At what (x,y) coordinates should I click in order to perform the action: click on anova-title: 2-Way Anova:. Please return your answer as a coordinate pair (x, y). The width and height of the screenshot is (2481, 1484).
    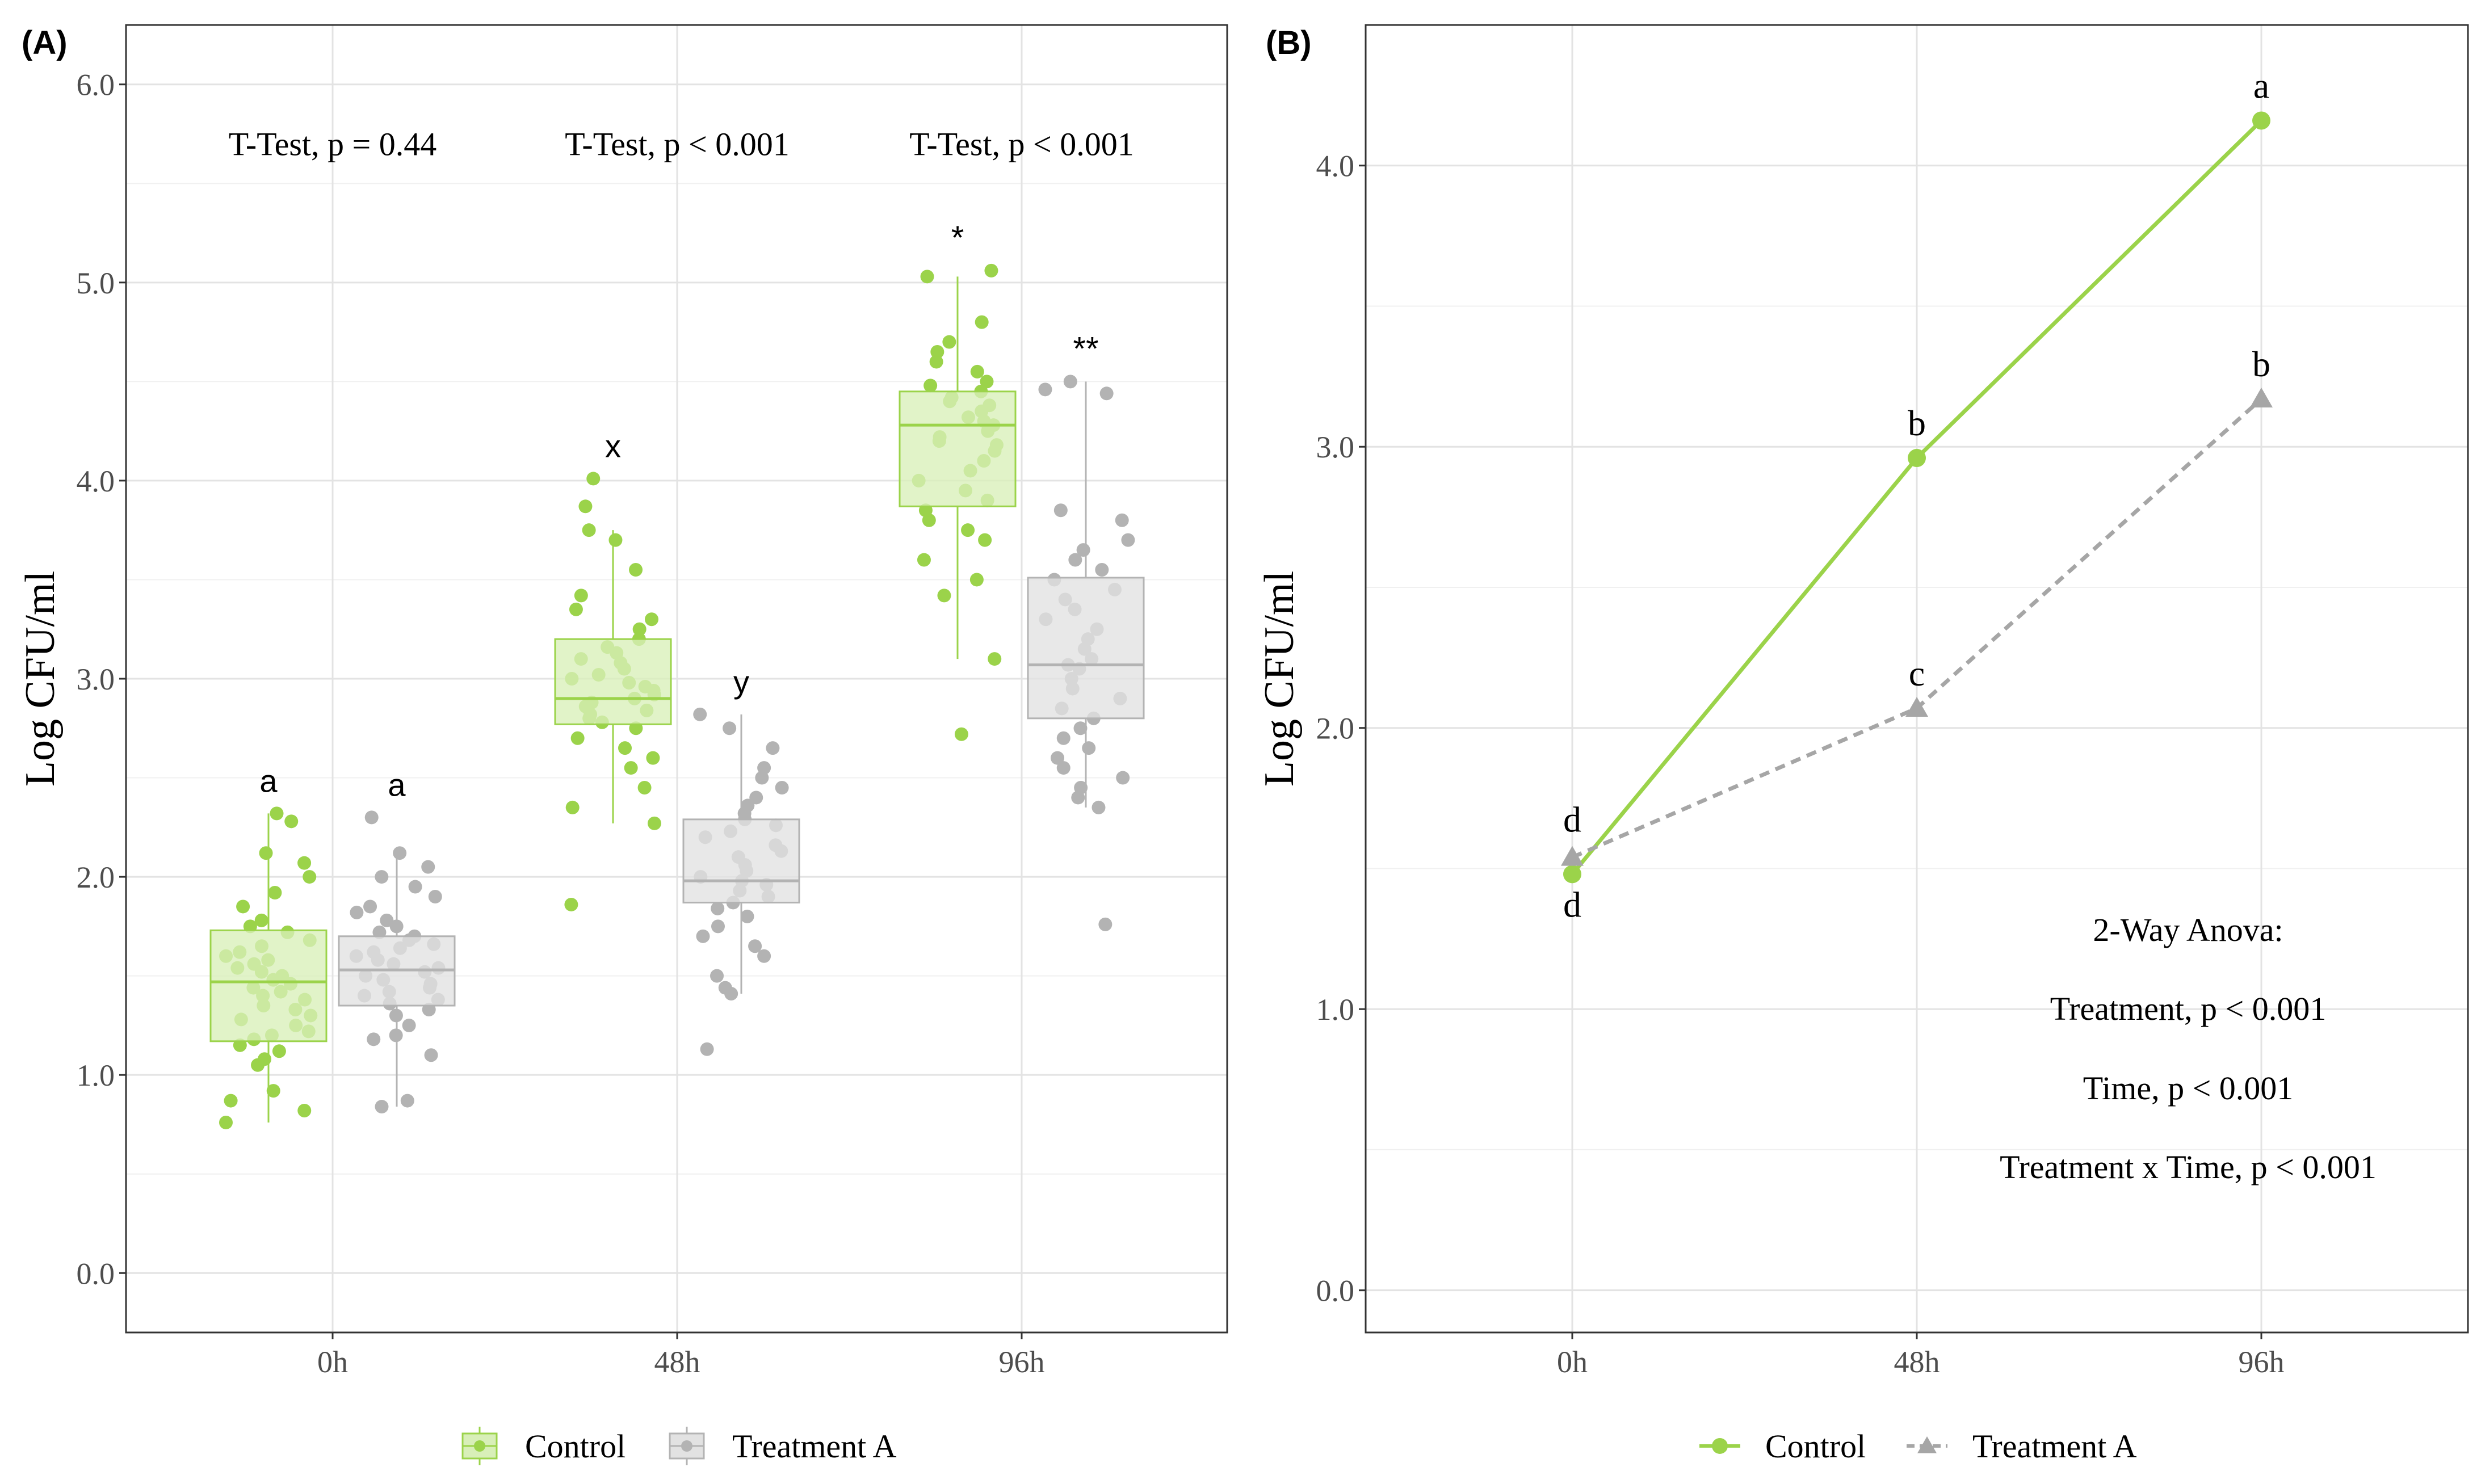
    Looking at the image, I should click on (2188, 930).